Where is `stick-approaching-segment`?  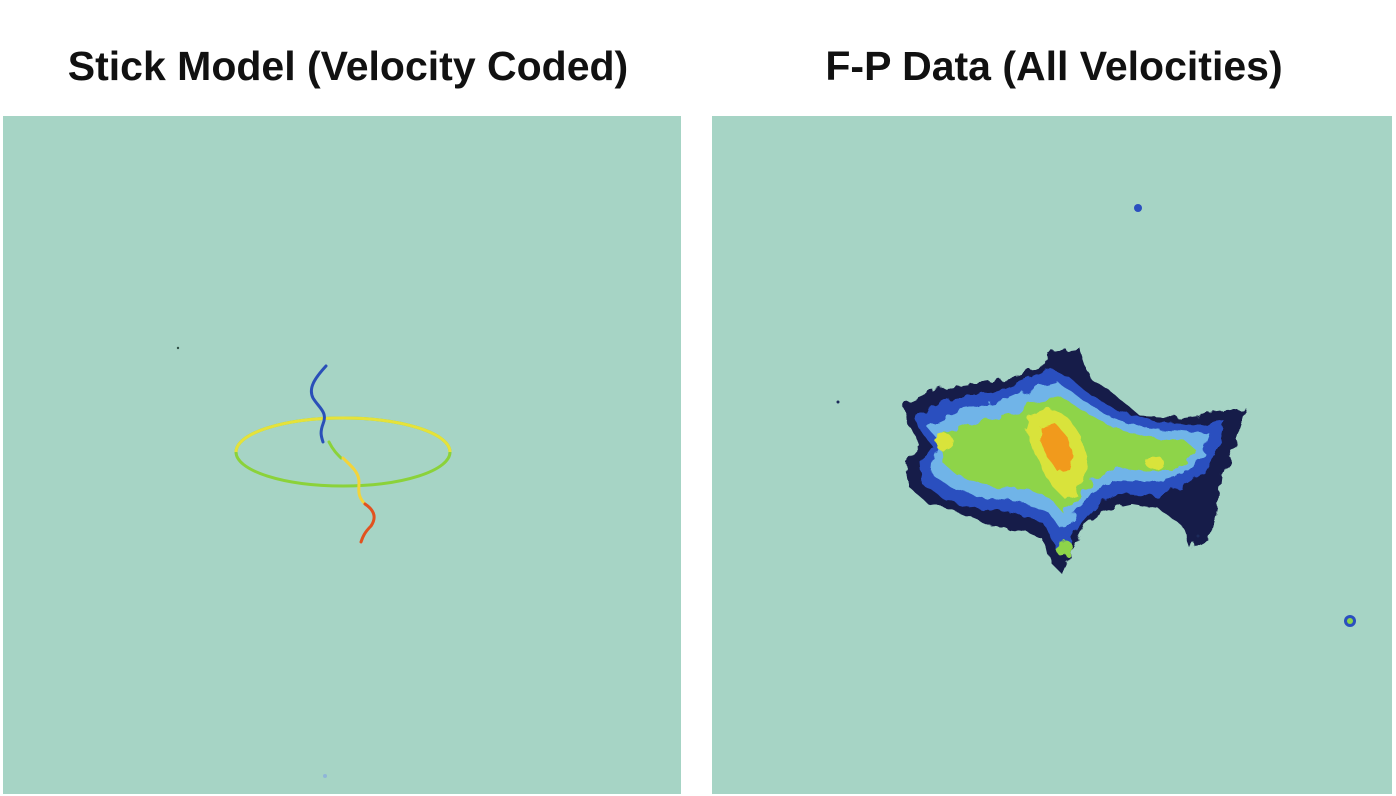
stick-approaching-segment is located at coordinates (318, 404).